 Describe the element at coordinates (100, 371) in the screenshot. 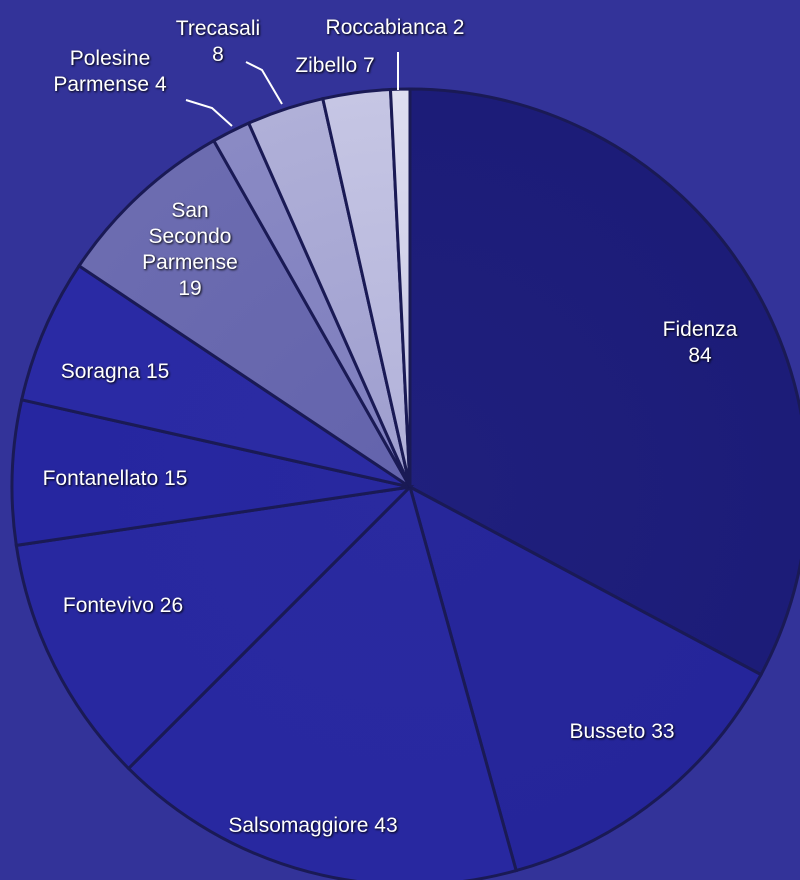

I see `label-category: Soragna` at that location.